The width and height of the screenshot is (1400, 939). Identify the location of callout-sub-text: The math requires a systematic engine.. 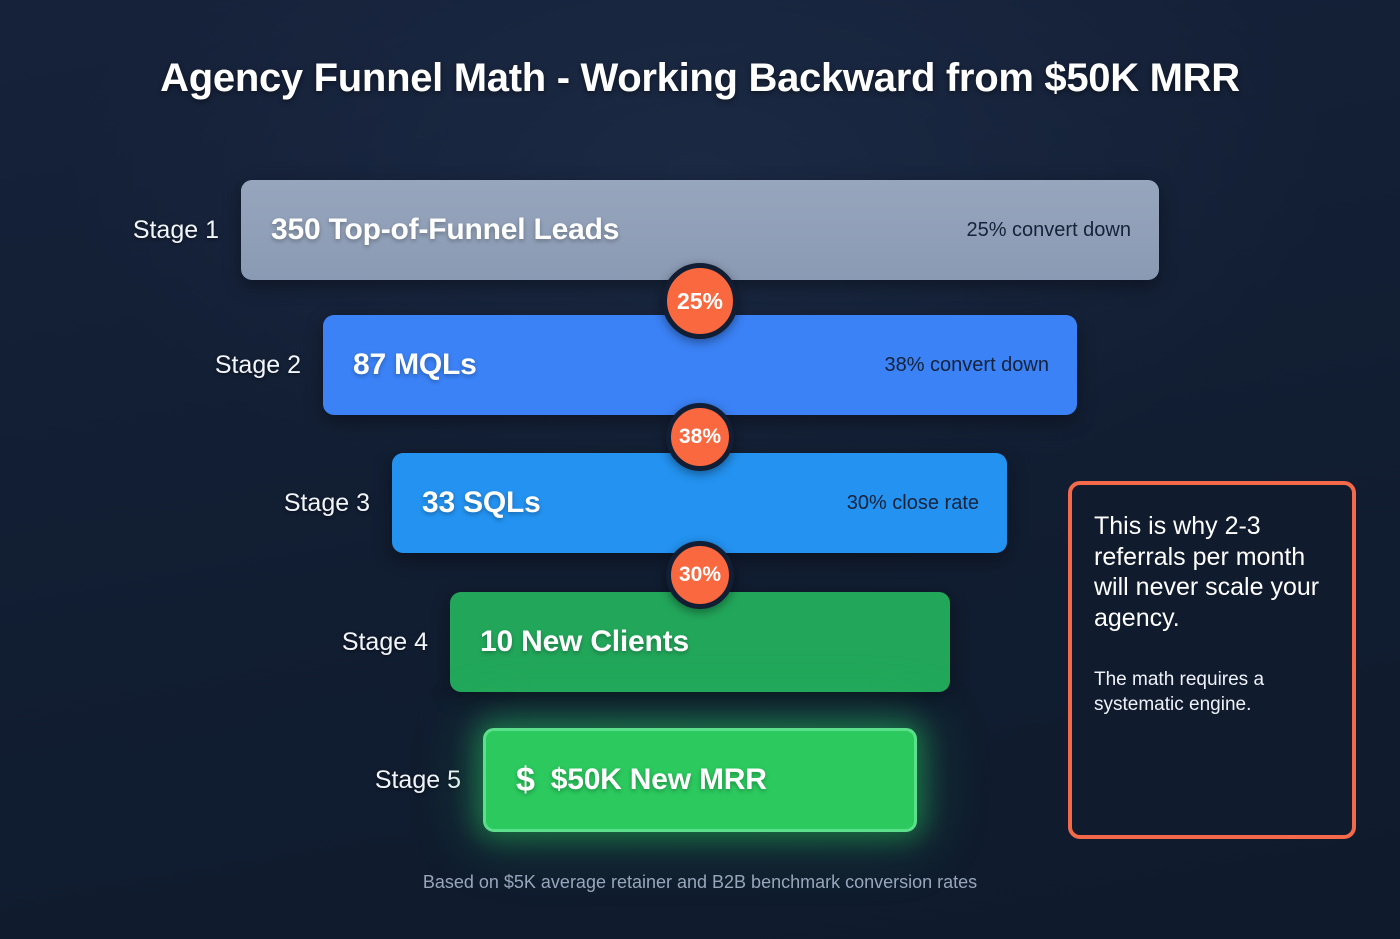
(1179, 692).